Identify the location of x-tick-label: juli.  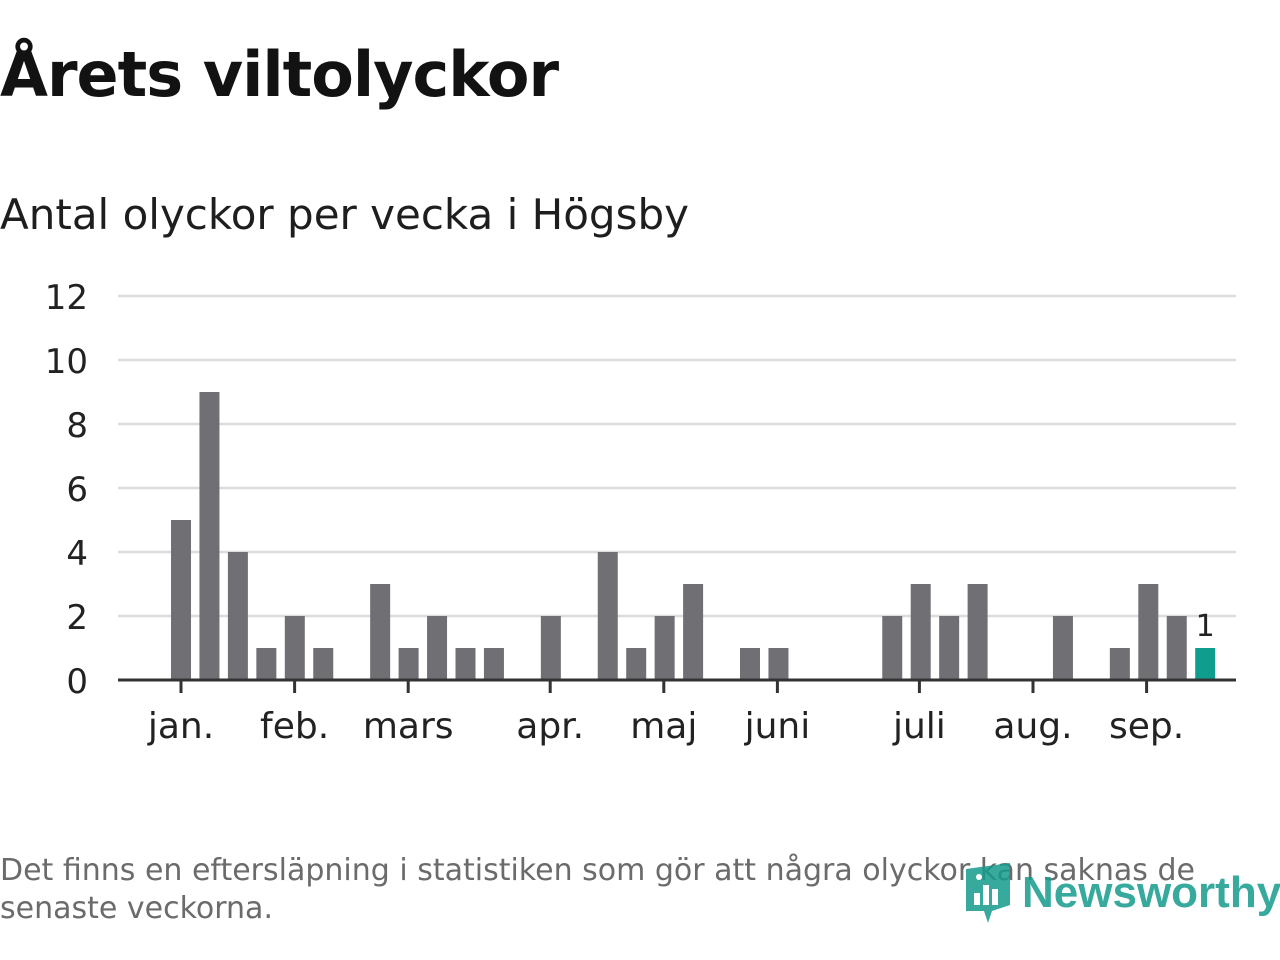
(919, 726).